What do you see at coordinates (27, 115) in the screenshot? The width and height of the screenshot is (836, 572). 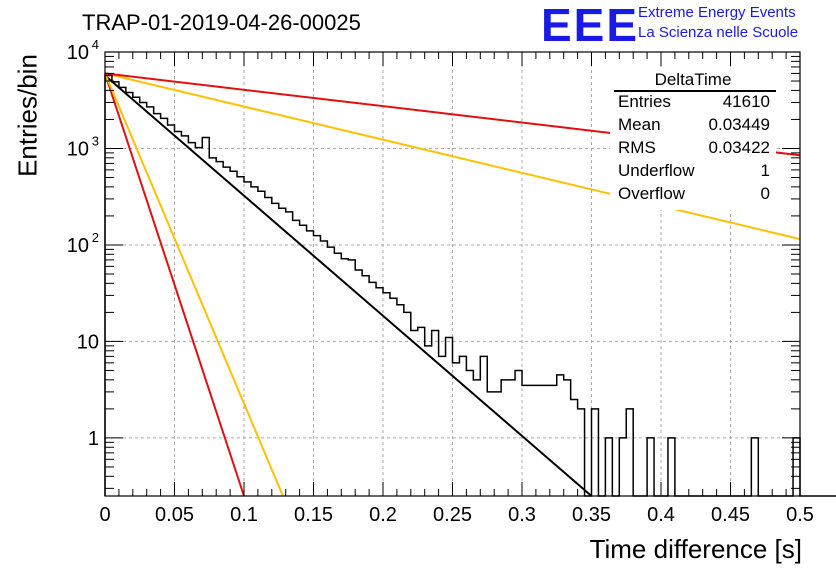 I see `y-axis-label: Entries/bin` at bounding box center [27, 115].